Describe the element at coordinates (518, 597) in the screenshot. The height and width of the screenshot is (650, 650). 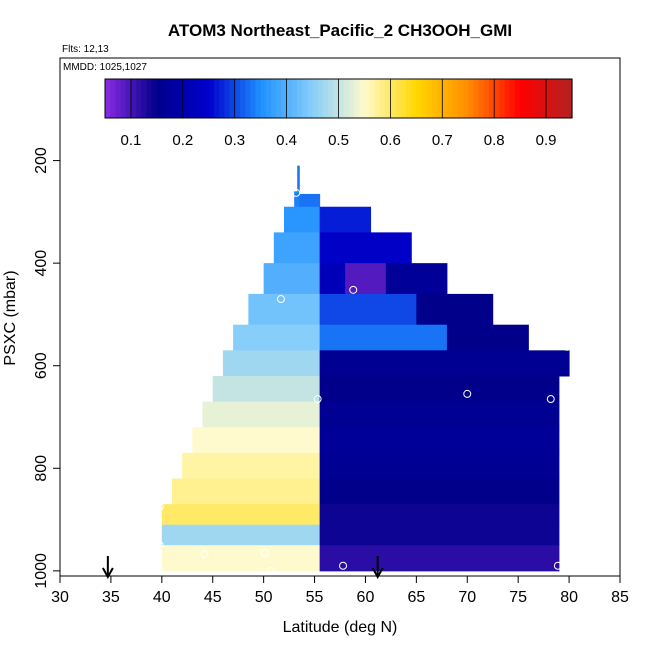
I see `x-tick-label: 75` at that location.